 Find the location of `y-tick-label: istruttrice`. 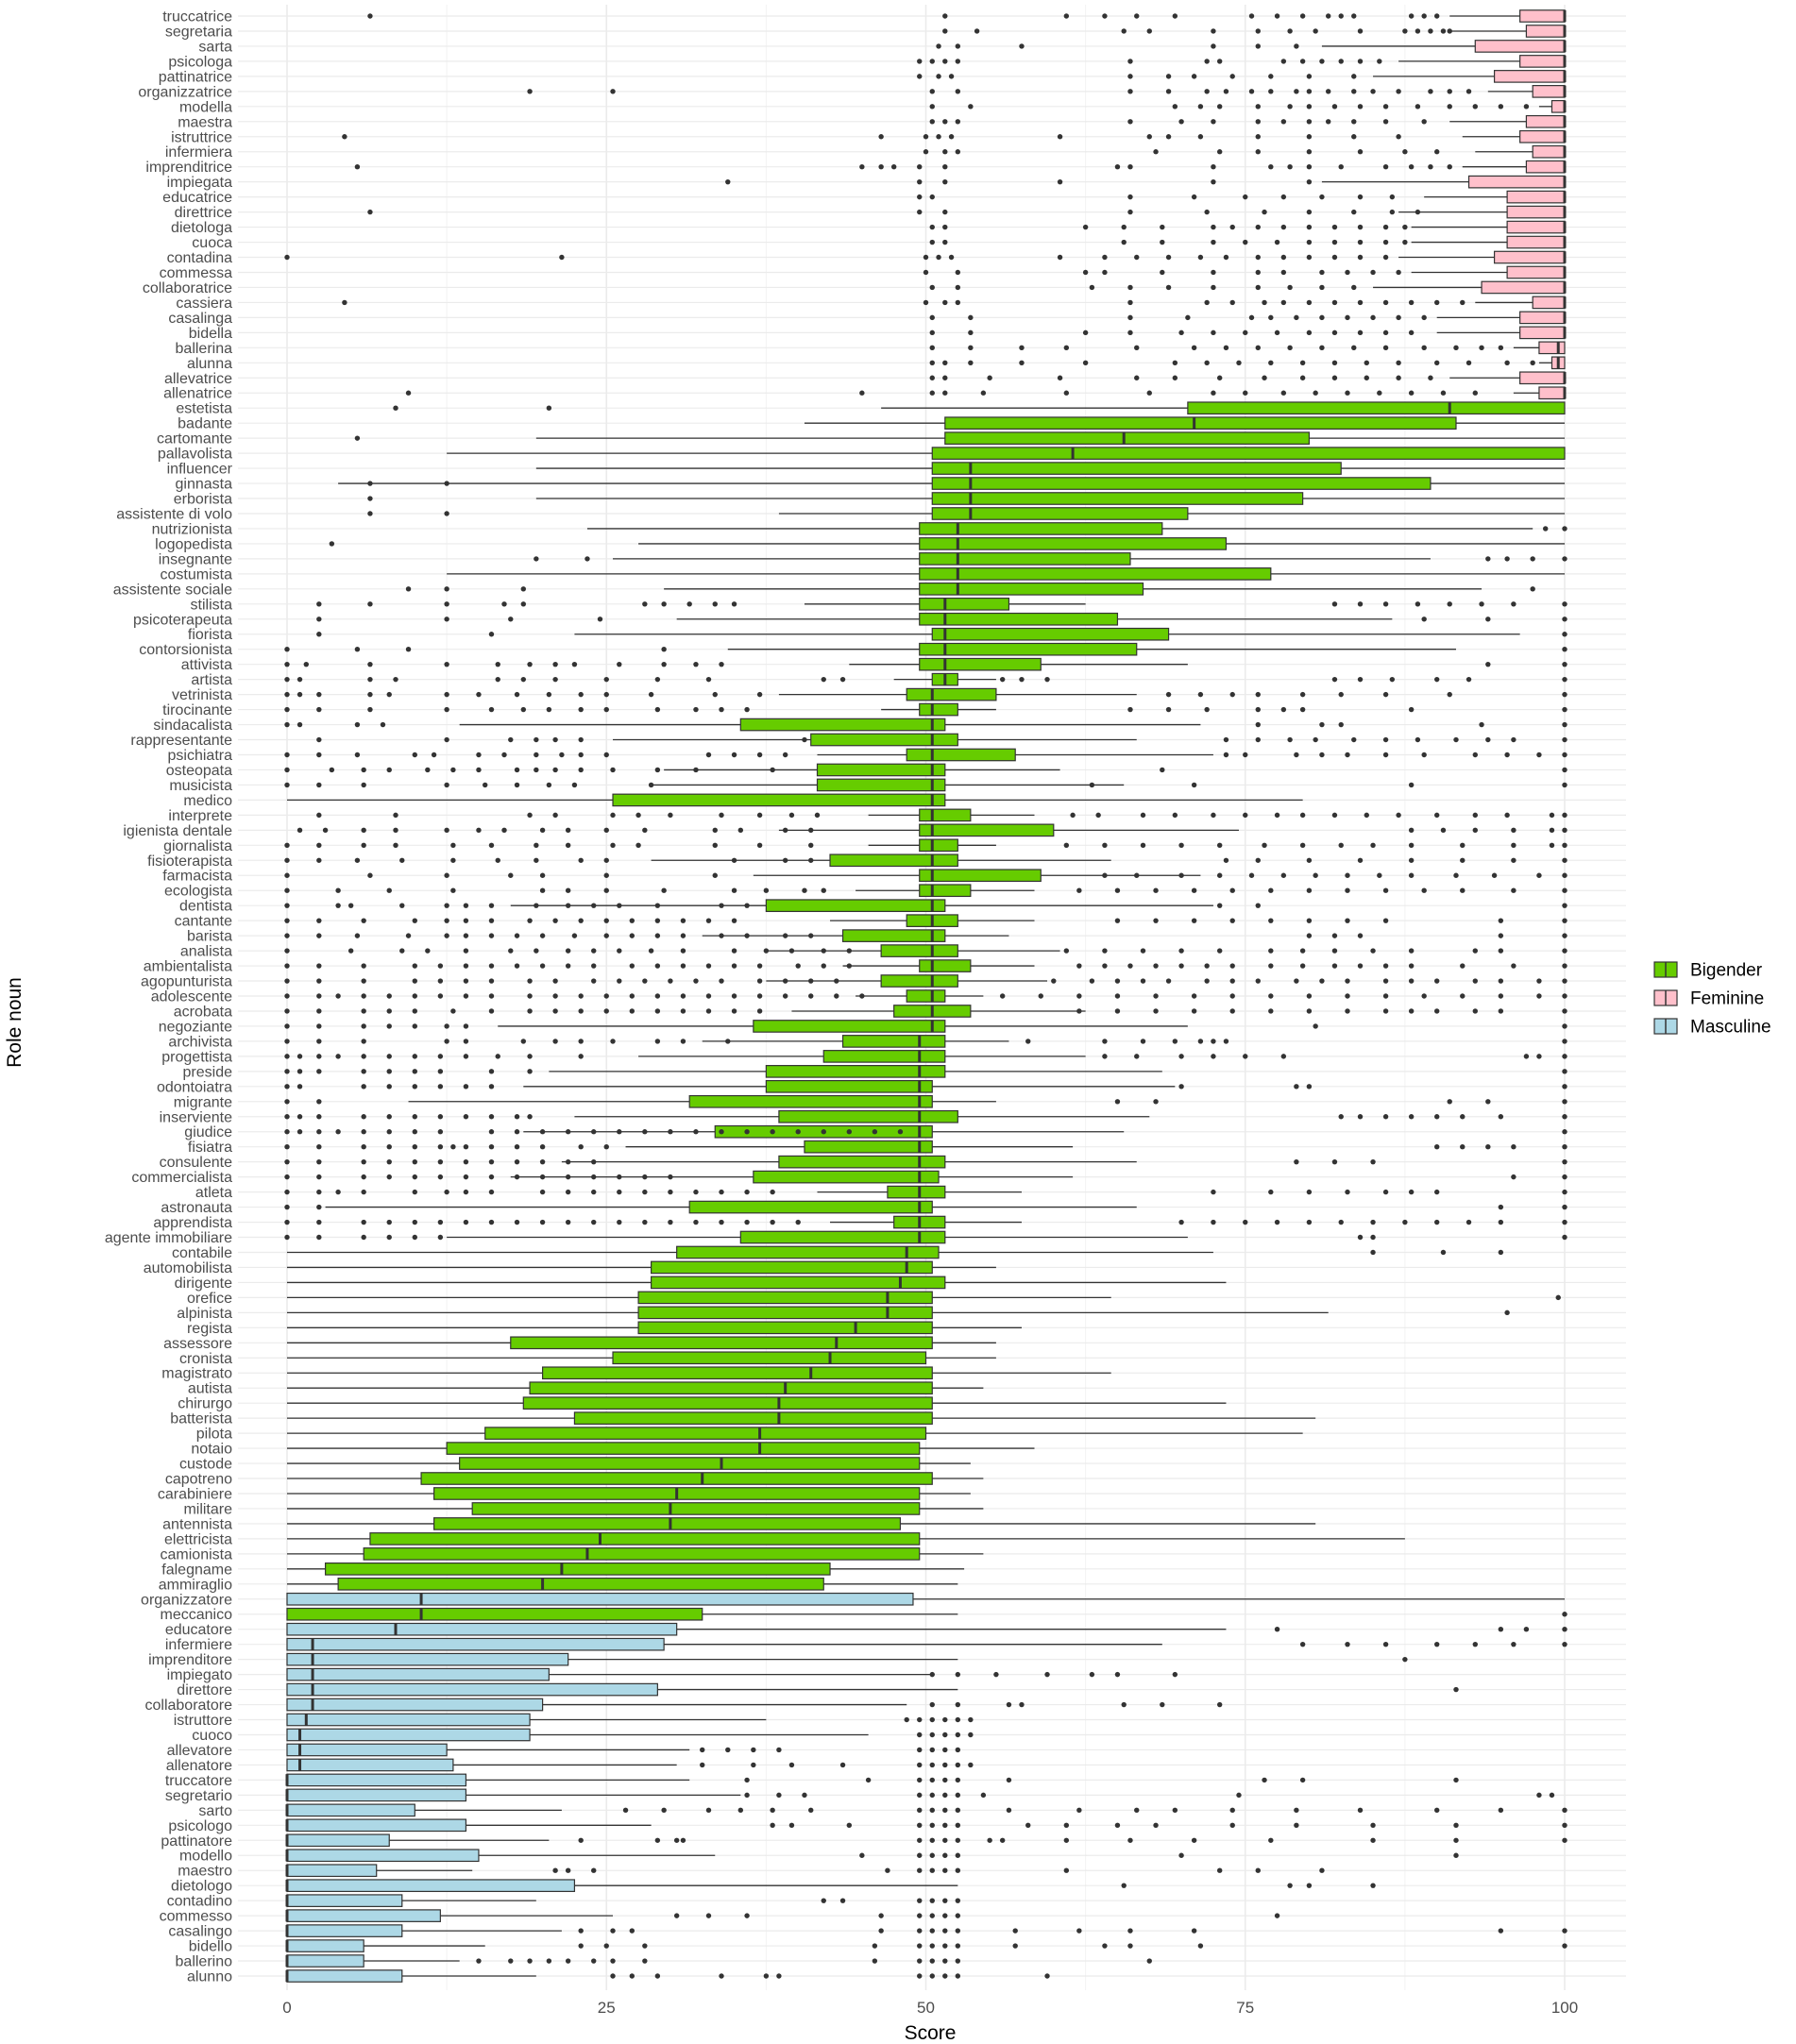

y-tick-label: istruttrice is located at coordinates (202, 137).